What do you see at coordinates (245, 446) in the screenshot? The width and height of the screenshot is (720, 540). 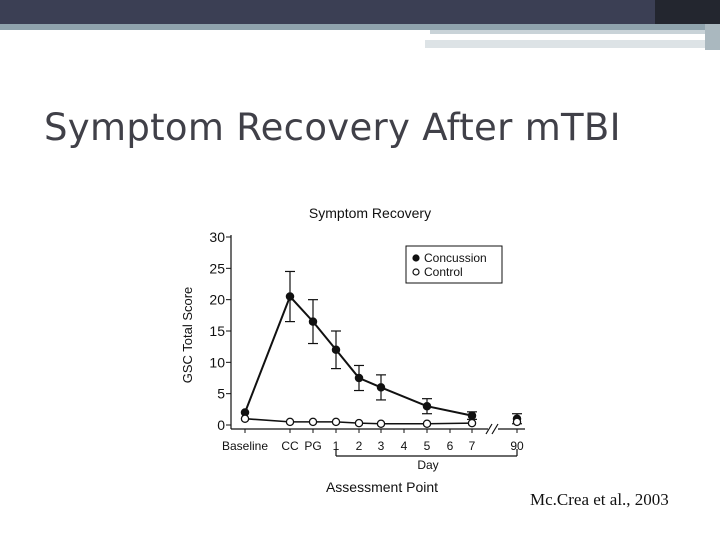 I see `x-tick-label: Baseline` at bounding box center [245, 446].